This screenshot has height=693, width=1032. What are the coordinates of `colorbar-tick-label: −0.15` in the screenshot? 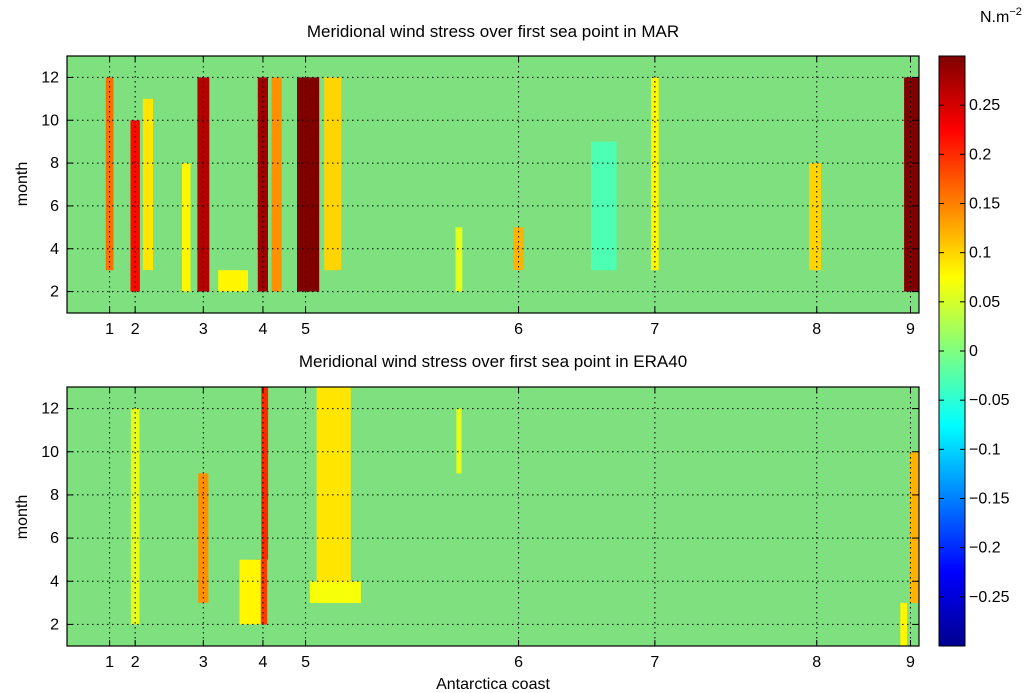 It's located at (989, 499).